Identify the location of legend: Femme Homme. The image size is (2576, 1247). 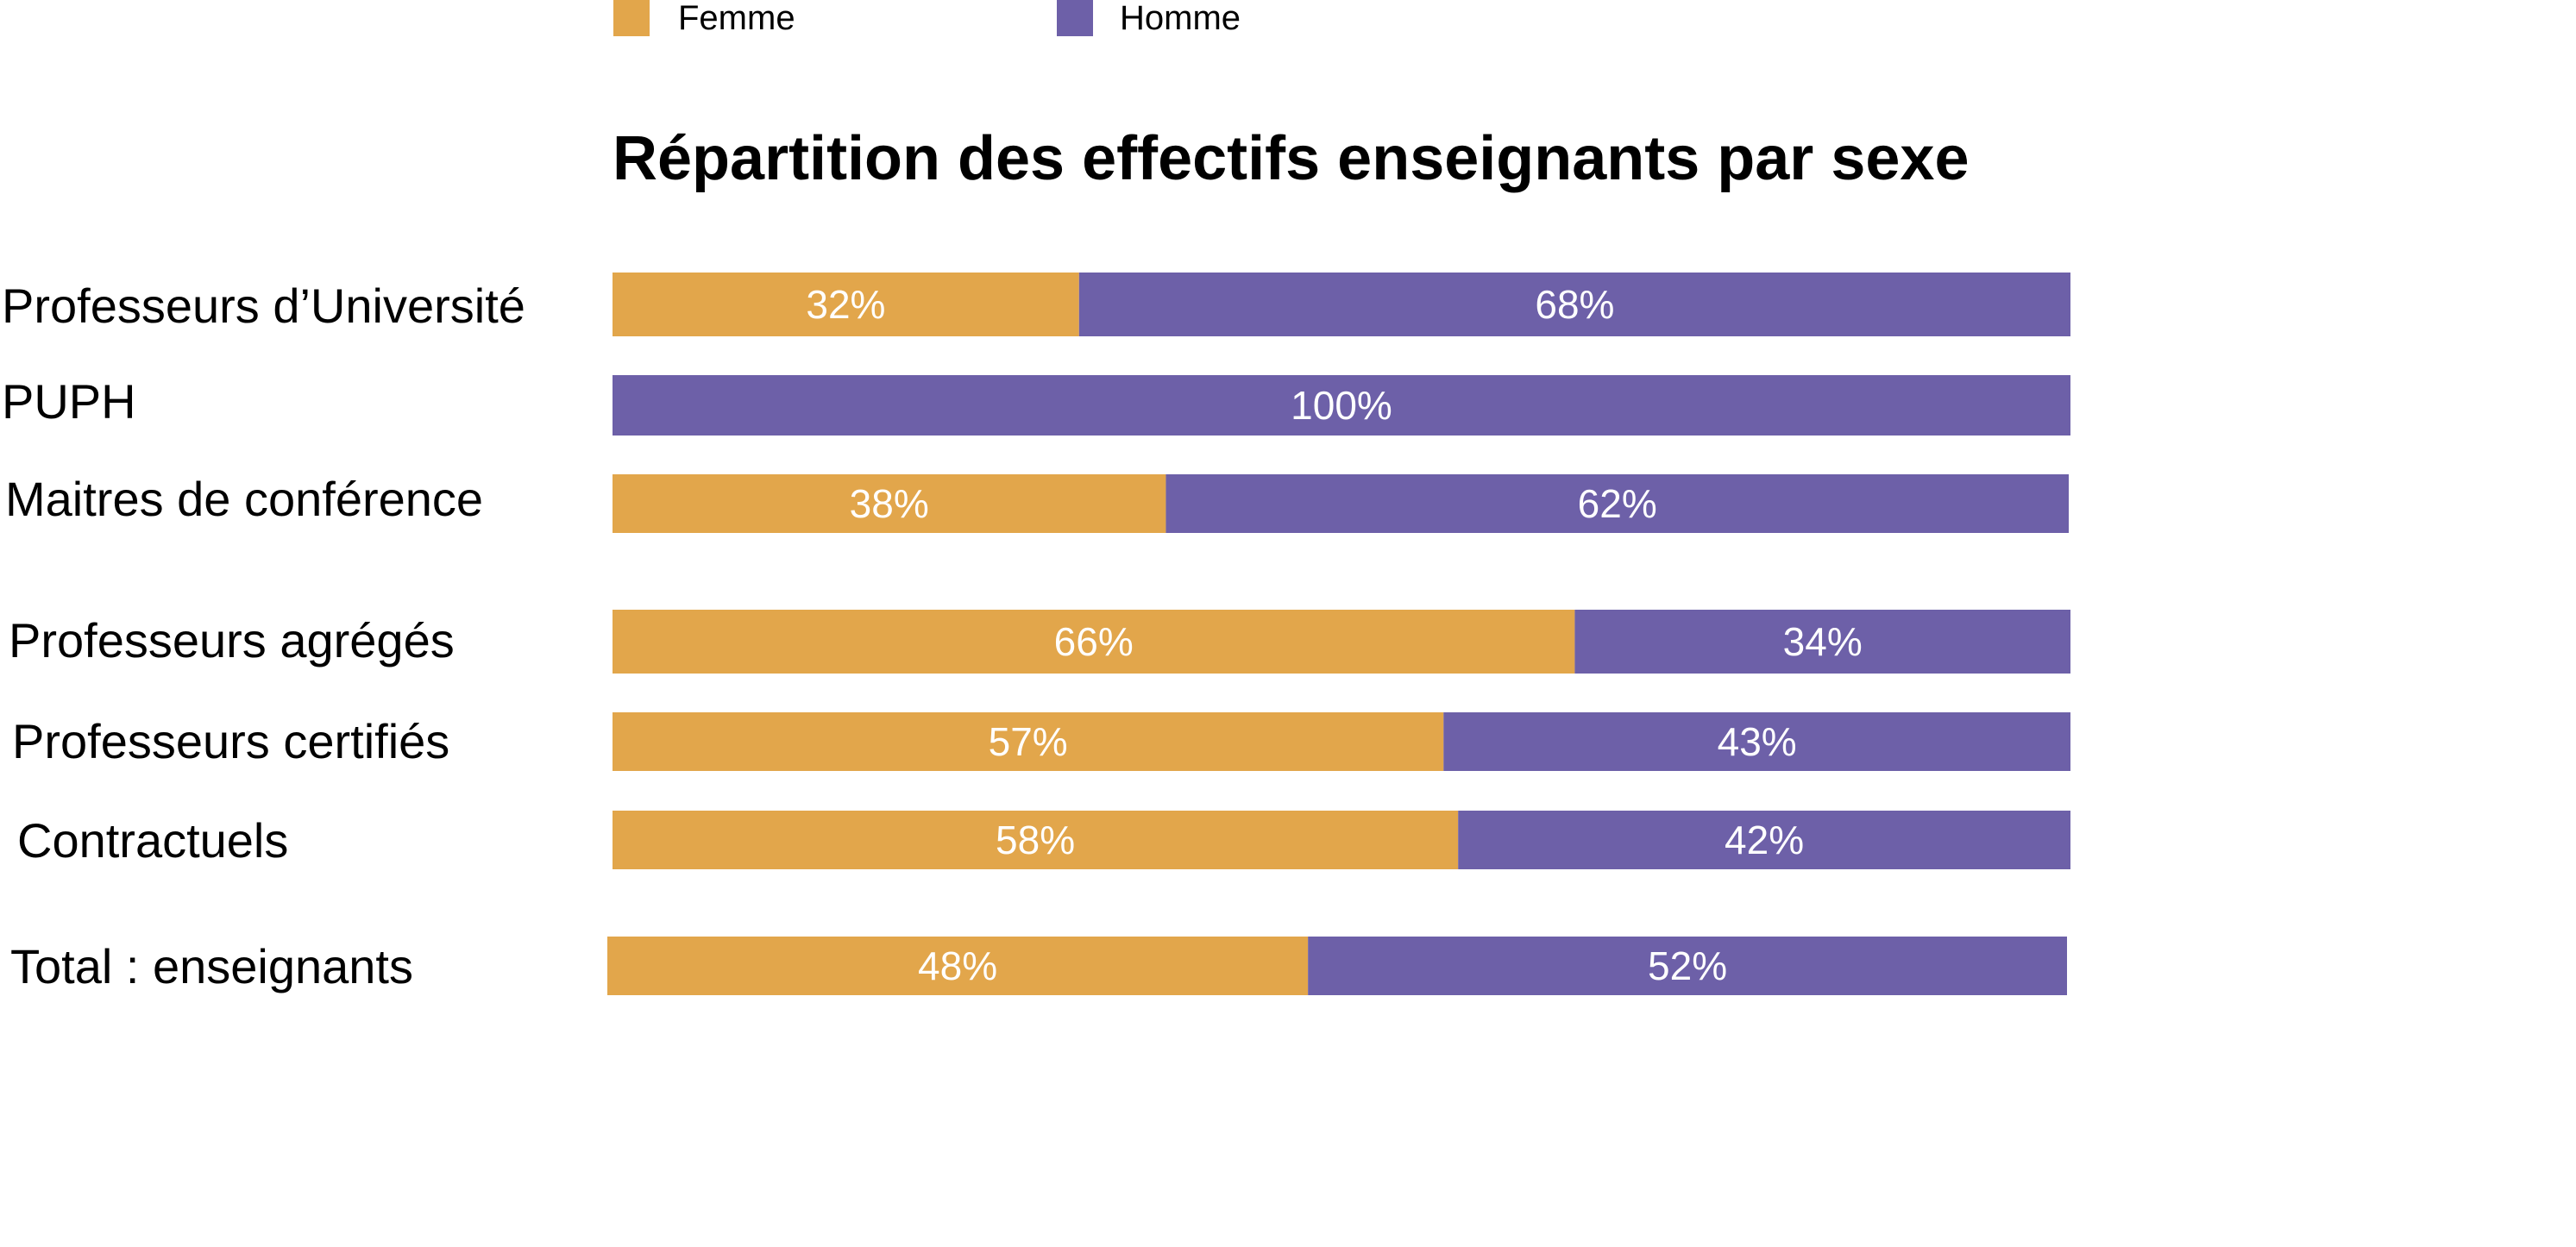
(927, 18).